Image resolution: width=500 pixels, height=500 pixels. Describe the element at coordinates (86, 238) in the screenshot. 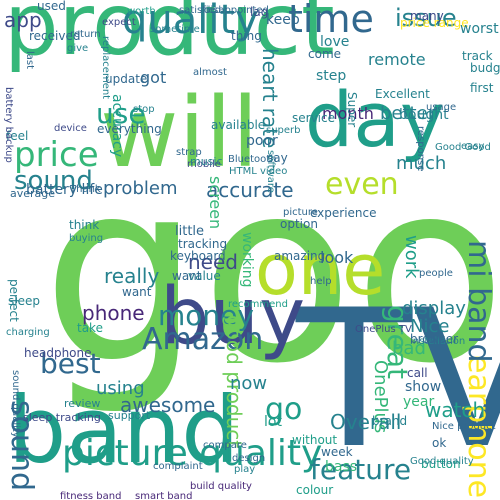

I see `word-buying: buying` at that location.